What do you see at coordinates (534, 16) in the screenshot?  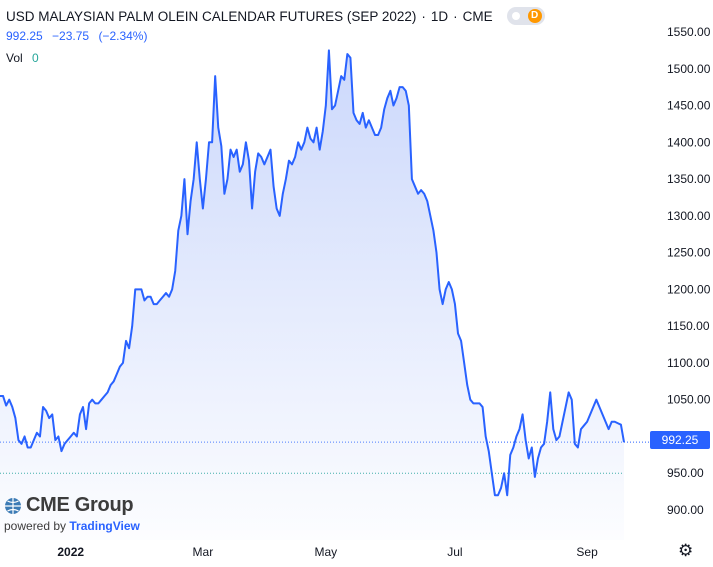 I see `toggle-letter: D` at bounding box center [534, 16].